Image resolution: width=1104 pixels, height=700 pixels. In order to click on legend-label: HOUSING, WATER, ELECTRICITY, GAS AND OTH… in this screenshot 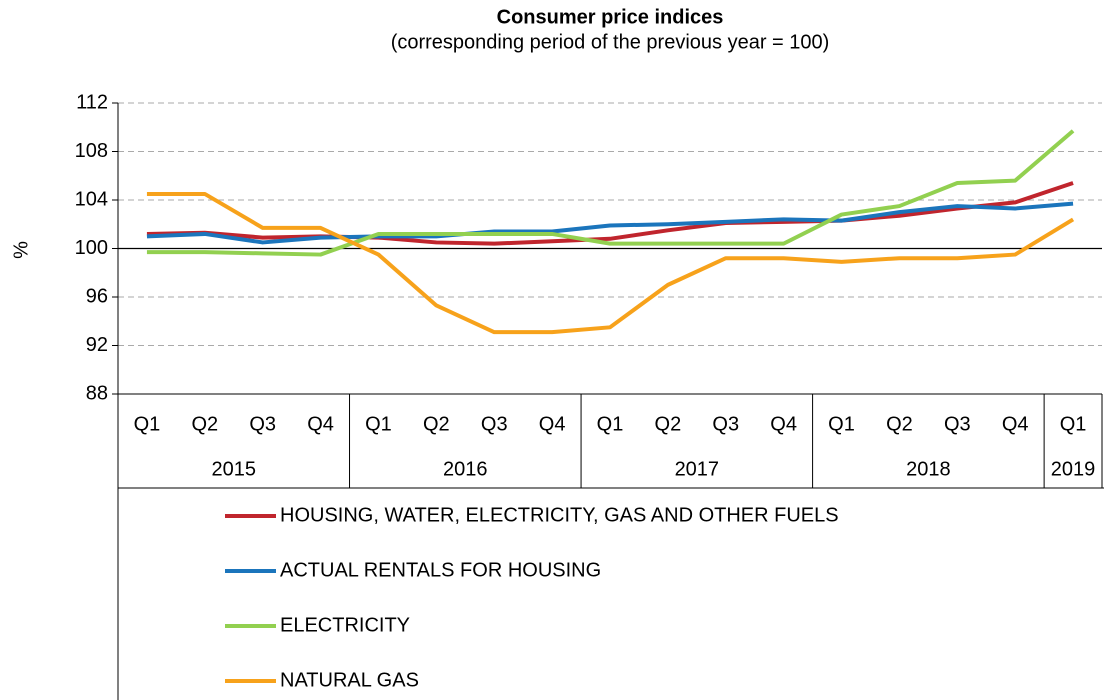, I will do `click(559, 515)`.